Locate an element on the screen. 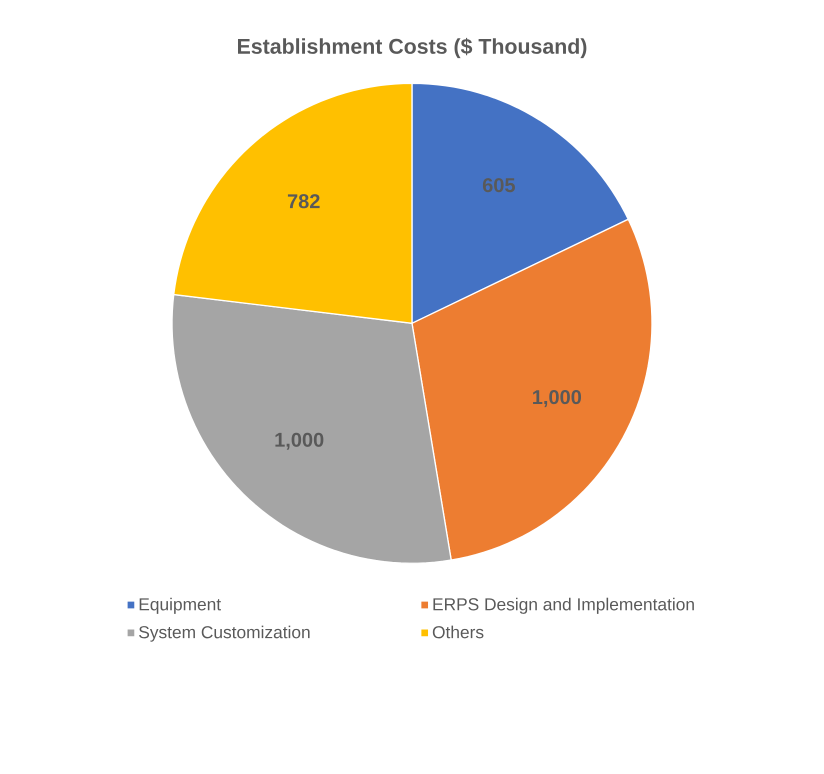 The height and width of the screenshot is (774, 824). legend-label: Equipment is located at coordinates (180, 606).